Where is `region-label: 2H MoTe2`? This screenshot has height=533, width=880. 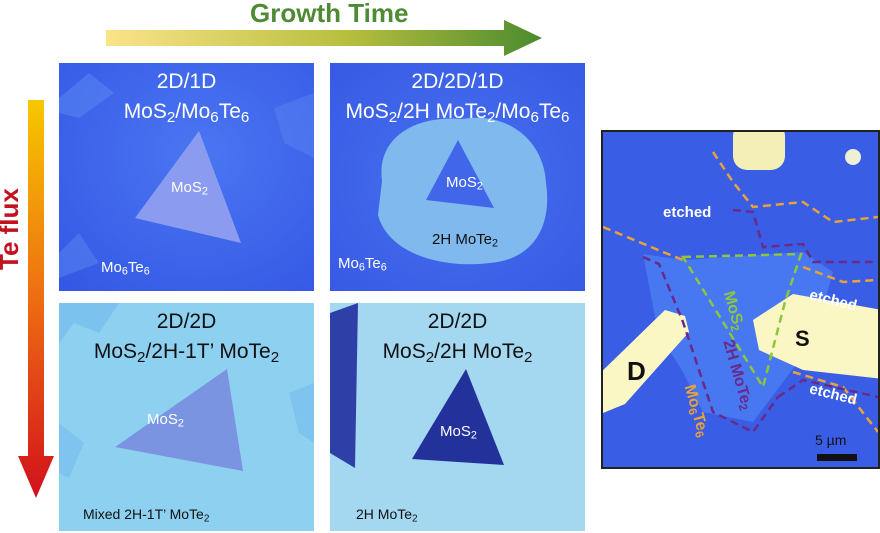
region-label: 2H MoTe2 is located at coordinates (465, 240).